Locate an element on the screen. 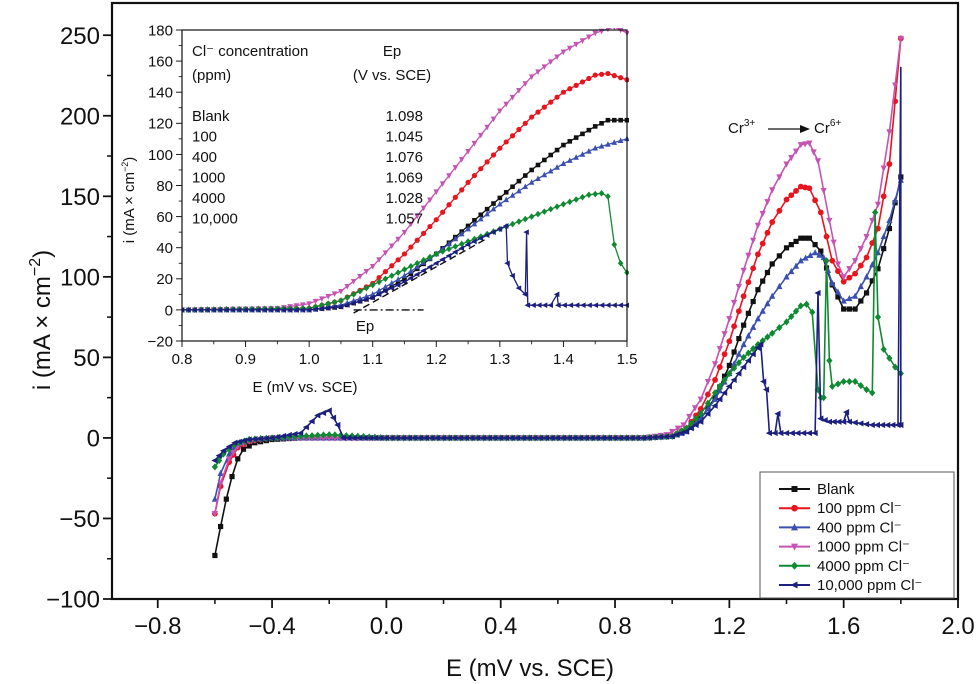 Image resolution: width=980 pixels, height=684 pixels. table-row: 1000 1.069 is located at coordinates (307, 178).